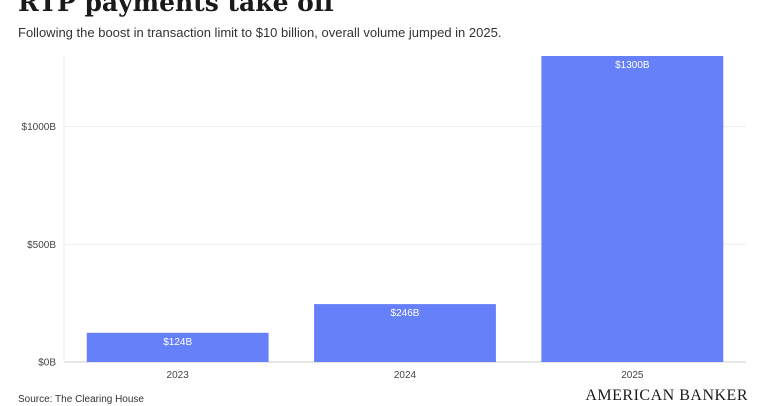 Image resolution: width=768 pixels, height=406 pixels. Describe the element at coordinates (81, 399) in the screenshot. I see `source-note: Source: The Clearing House` at that location.